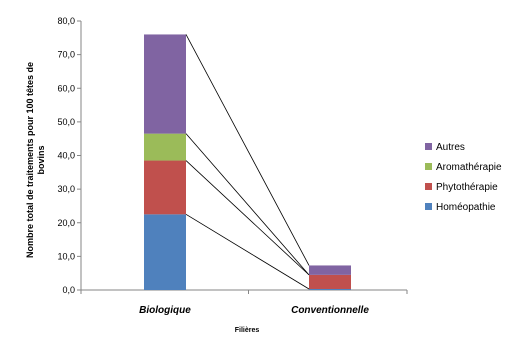 This screenshot has width=511, height=342. I want to click on y-tick-label: 50,0, so click(66, 122).